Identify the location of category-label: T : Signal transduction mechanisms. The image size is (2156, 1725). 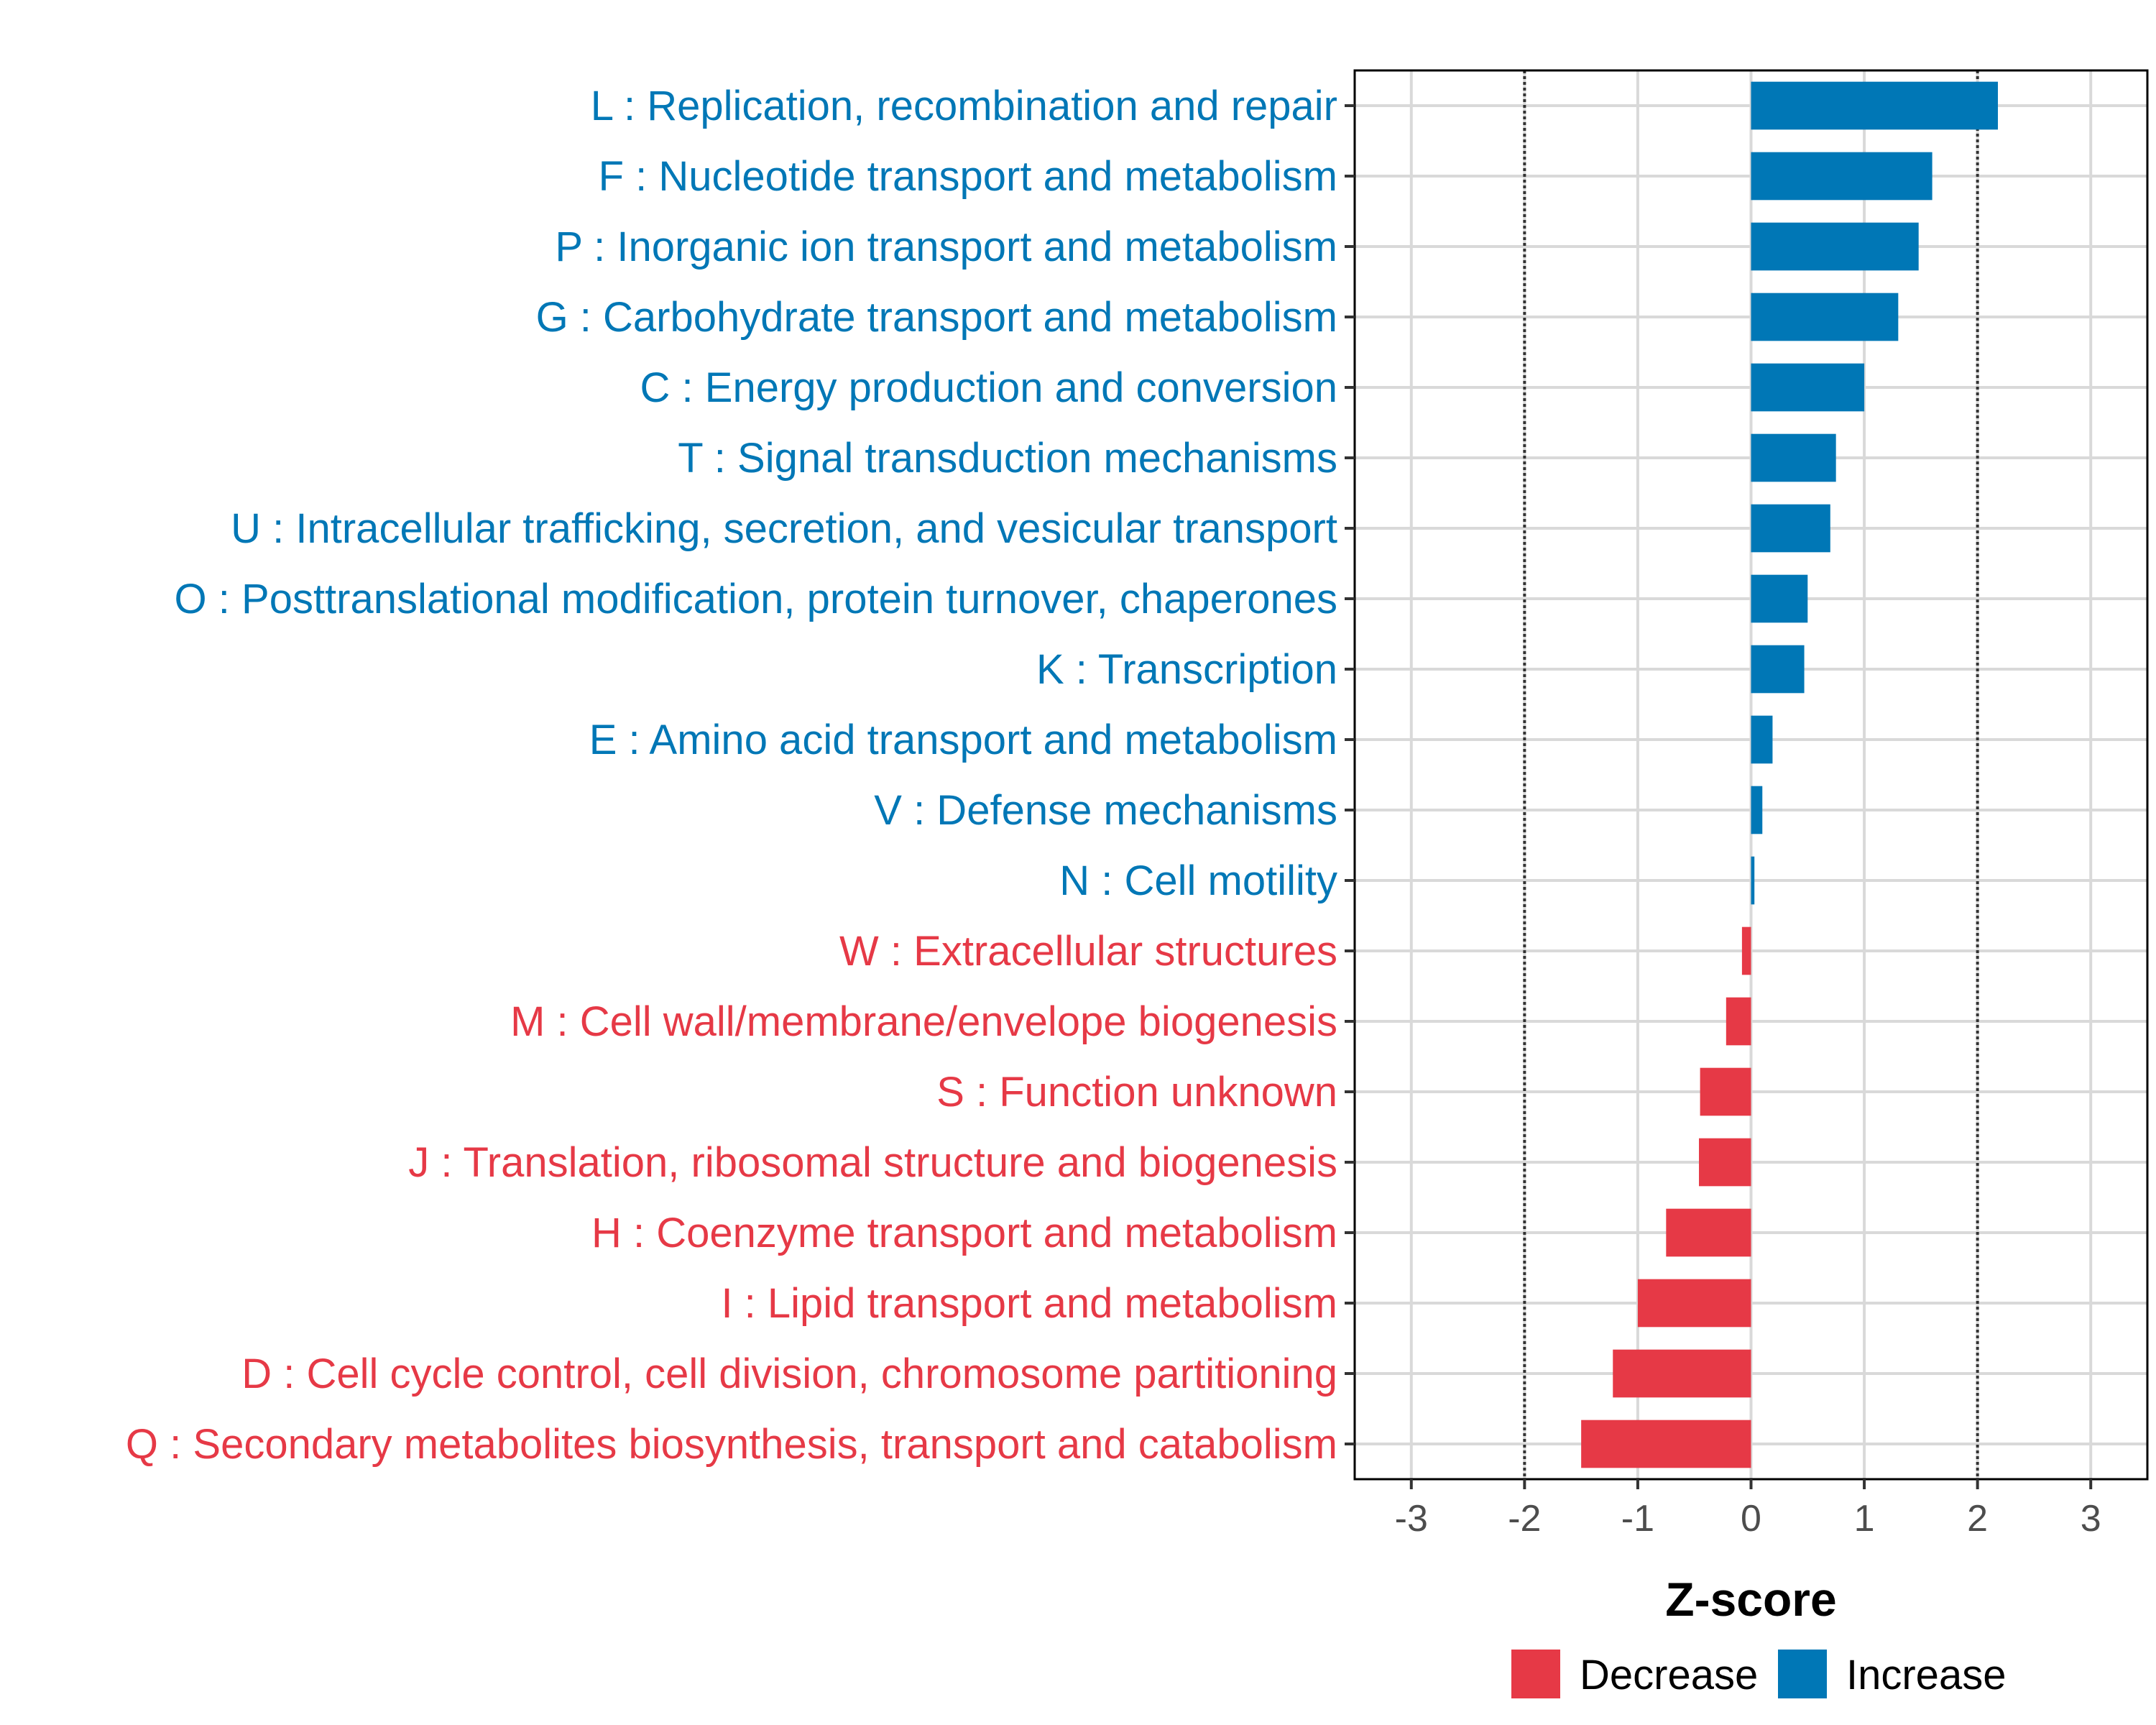
(1007, 458).